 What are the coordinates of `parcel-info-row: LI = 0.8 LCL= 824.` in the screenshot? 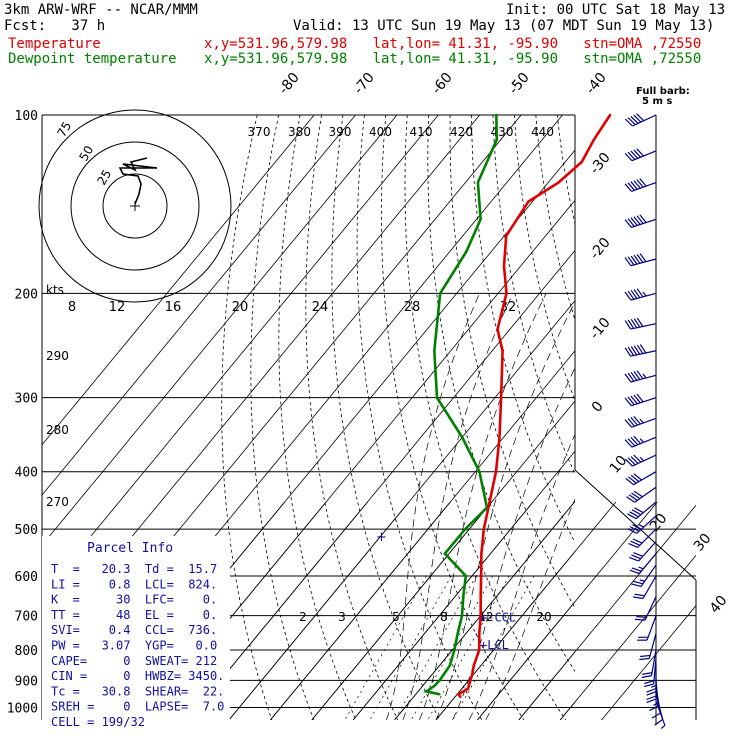 It's located at (134, 584).